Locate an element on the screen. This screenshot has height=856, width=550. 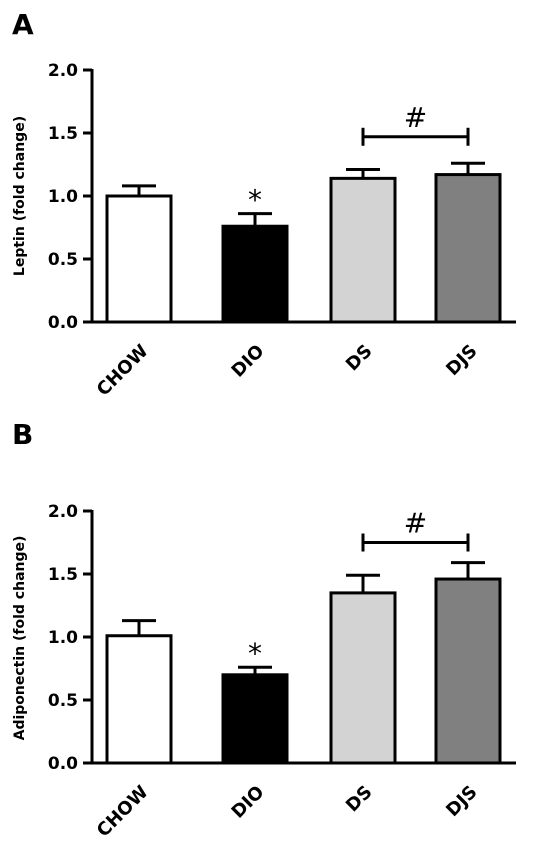
panel-a-category-label: CHOW is located at coordinates (123, 371).